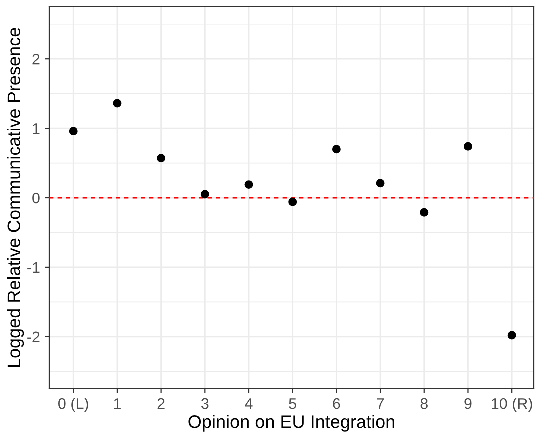  I want to click on y-tick-label: 0, so click(36, 198).